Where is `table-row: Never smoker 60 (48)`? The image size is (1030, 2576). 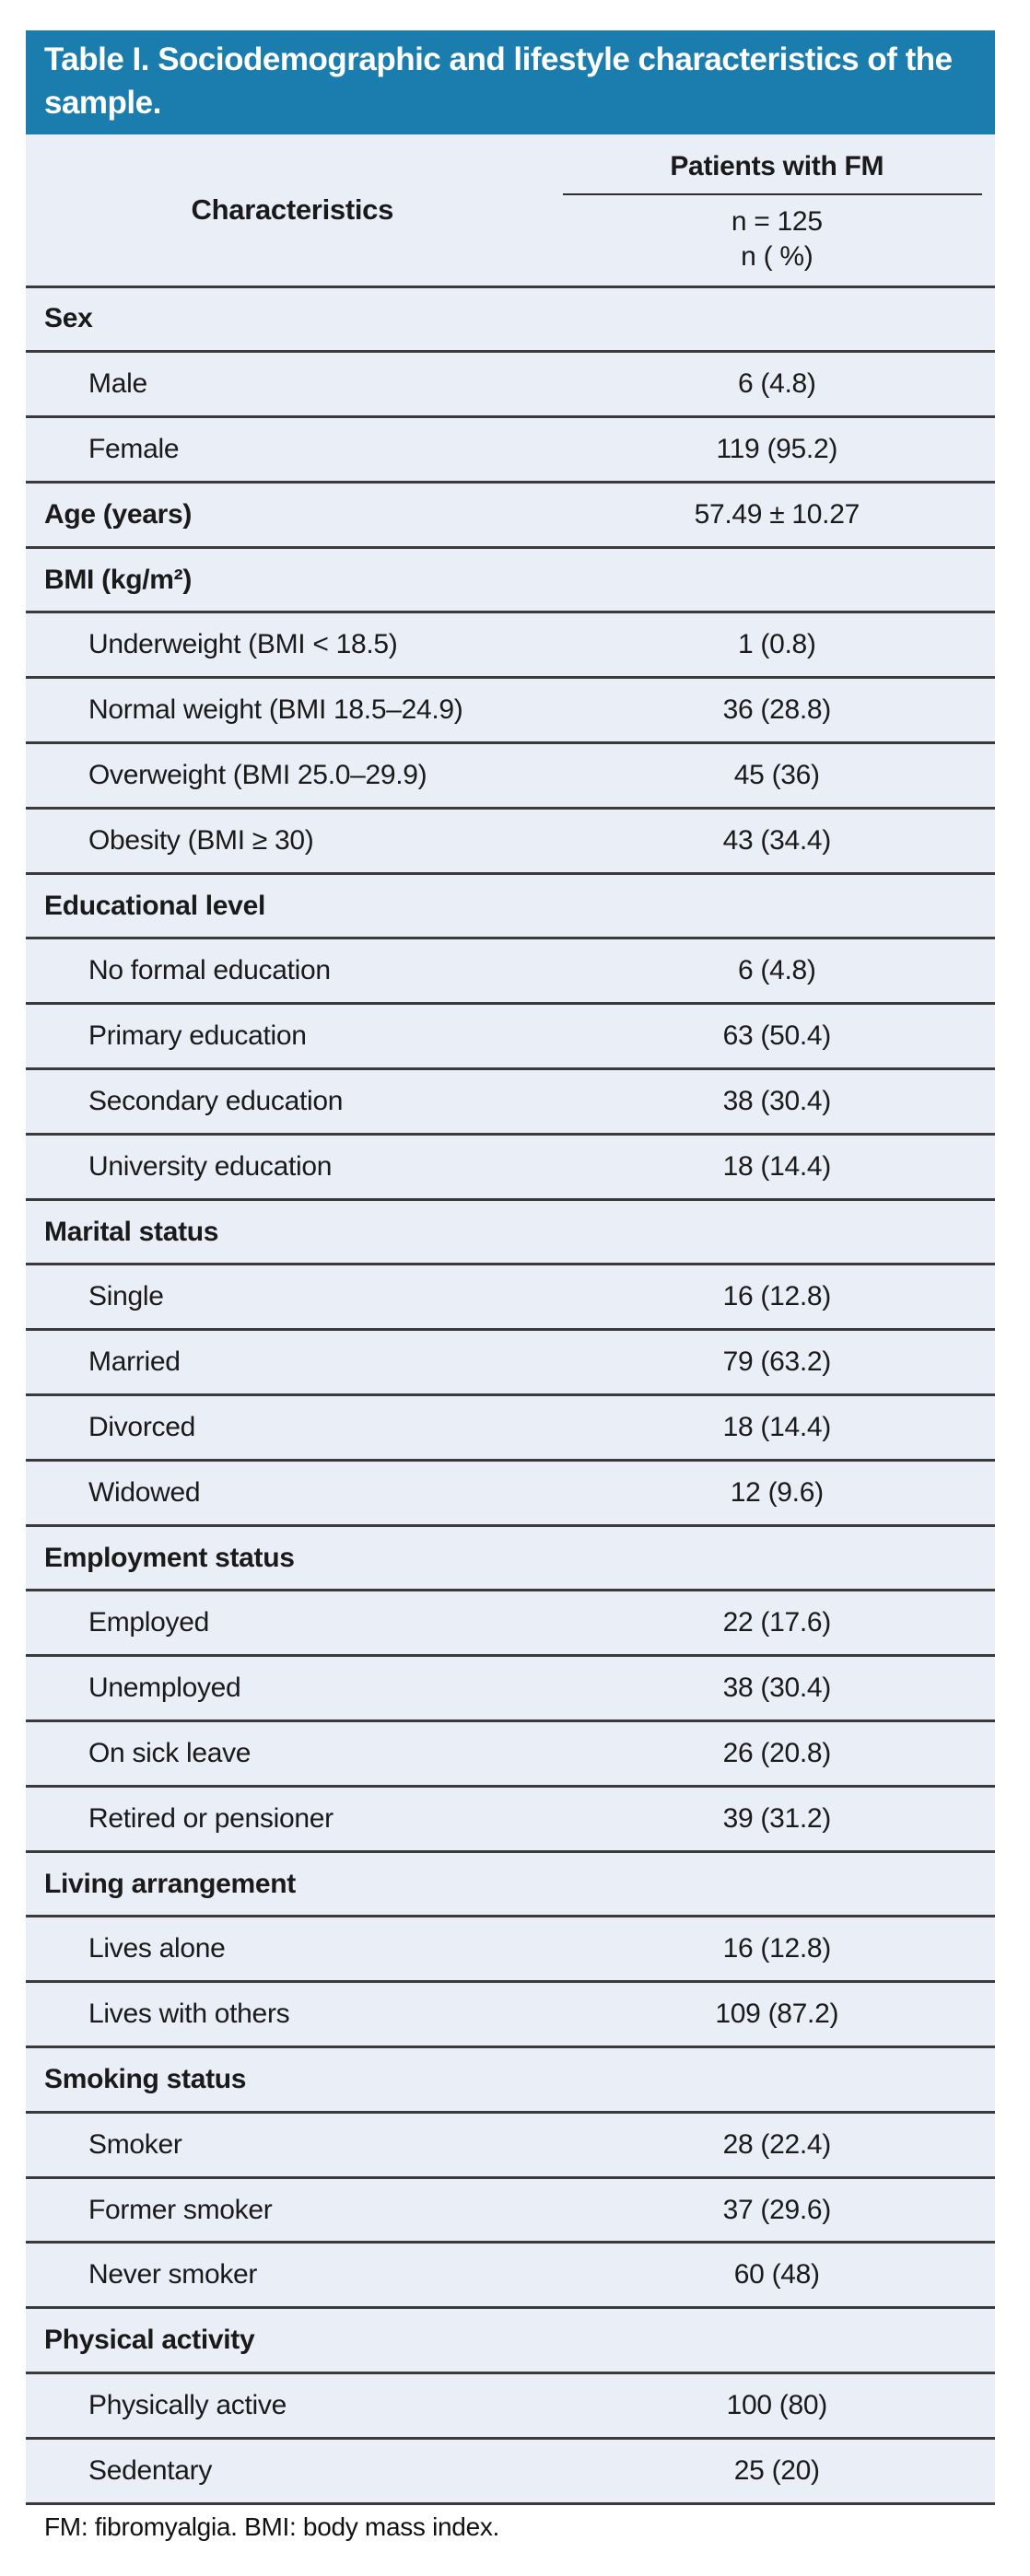 table-row: Never smoker 60 (48) is located at coordinates (511, 2273).